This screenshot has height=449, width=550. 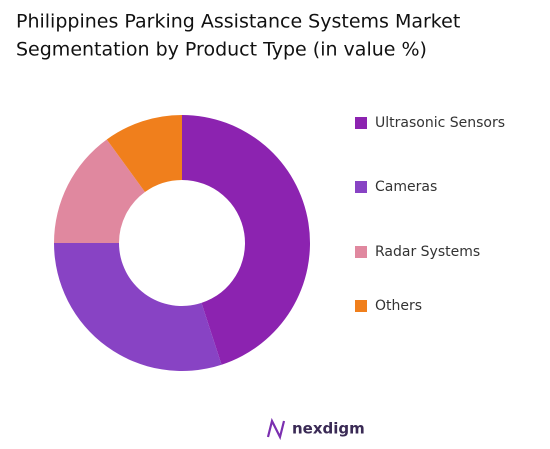 What do you see at coordinates (328, 429) in the screenshot?
I see `logo-text: nexdigm` at bounding box center [328, 429].